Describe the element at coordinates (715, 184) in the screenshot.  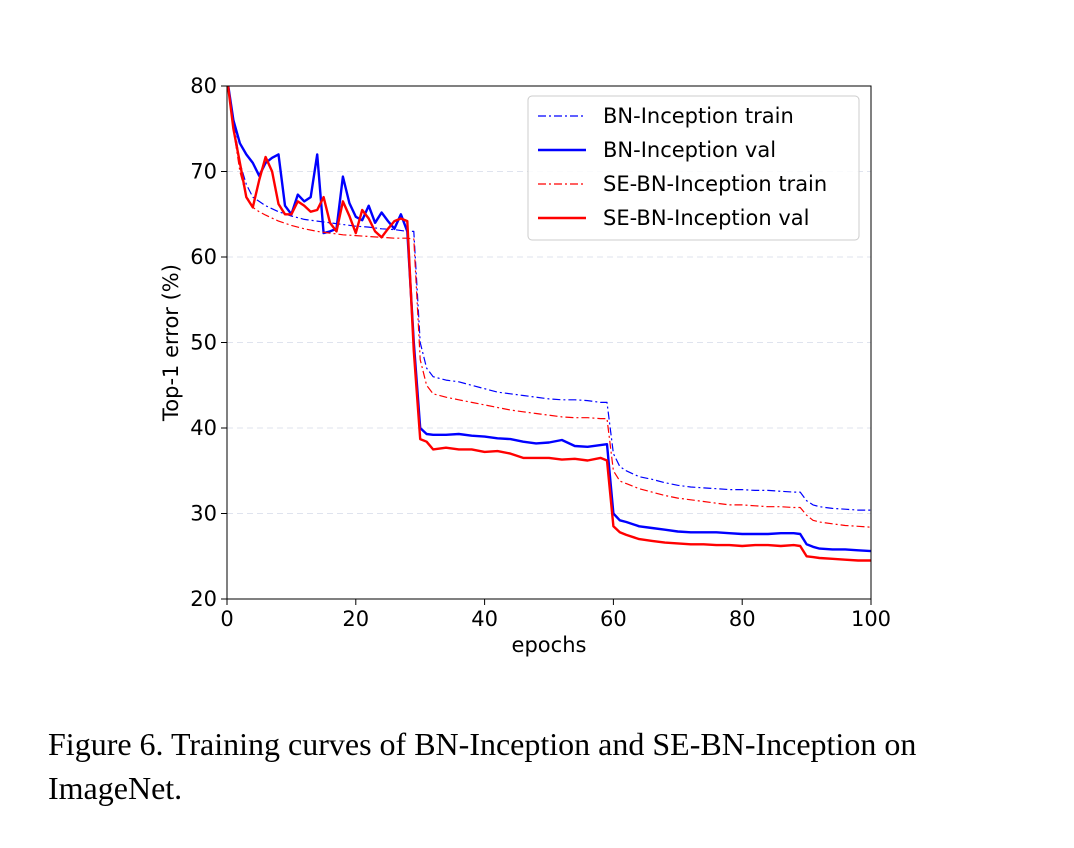
I see `legend-entry-label: SE-BN-Inception train` at that location.